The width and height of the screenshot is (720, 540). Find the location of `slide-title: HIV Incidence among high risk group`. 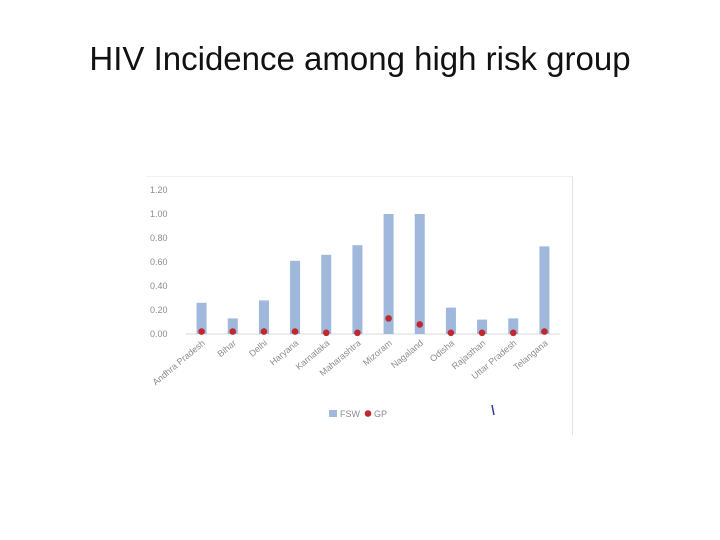

slide-title: HIV Incidence among high risk group is located at coordinates (360, 58).